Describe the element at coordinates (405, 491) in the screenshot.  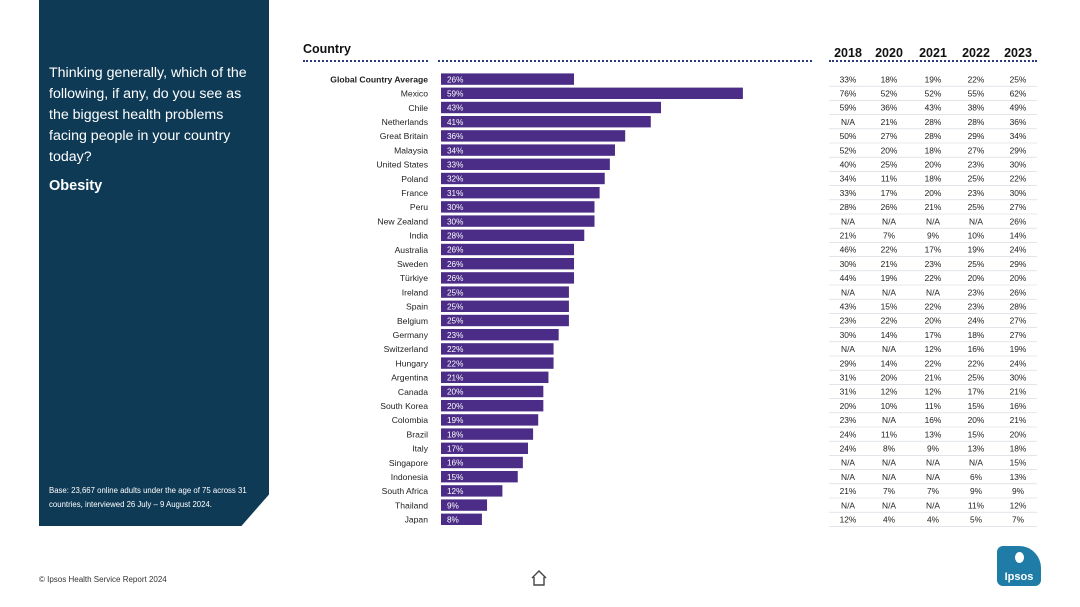
I see `country-label: South Africa` at that location.